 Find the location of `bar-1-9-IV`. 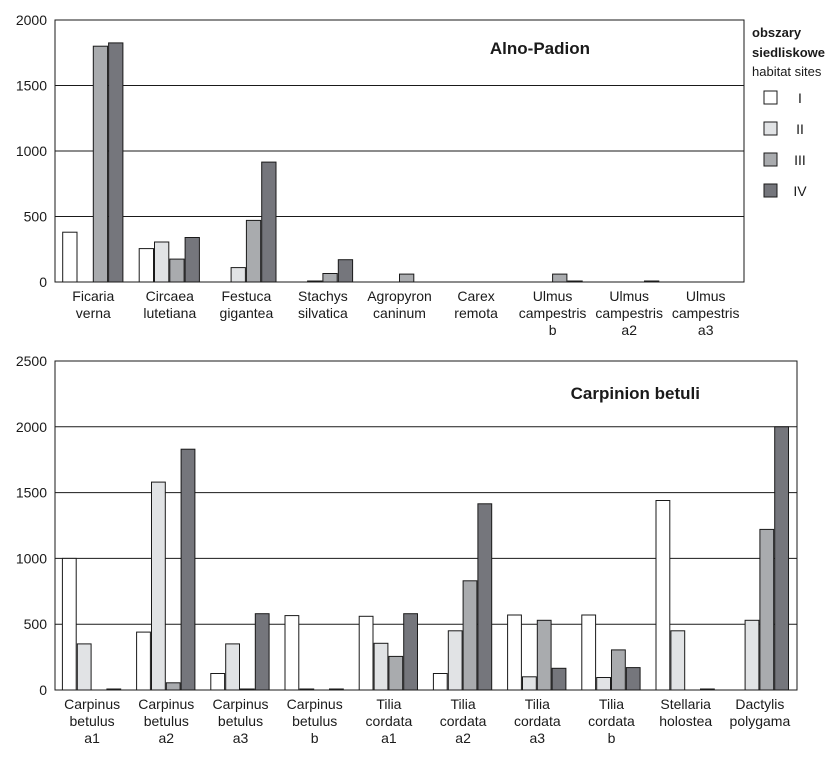

bar-1-9-IV is located at coordinates (782, 558).